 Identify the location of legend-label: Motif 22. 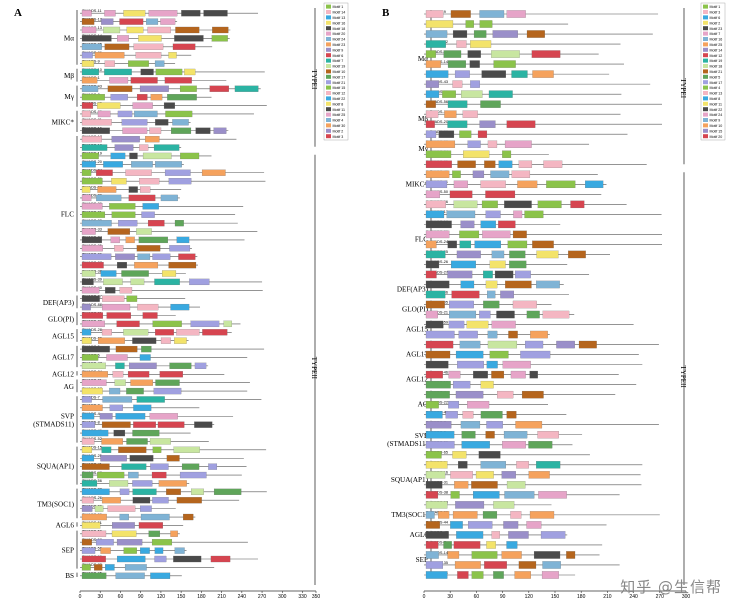
(716, 110).